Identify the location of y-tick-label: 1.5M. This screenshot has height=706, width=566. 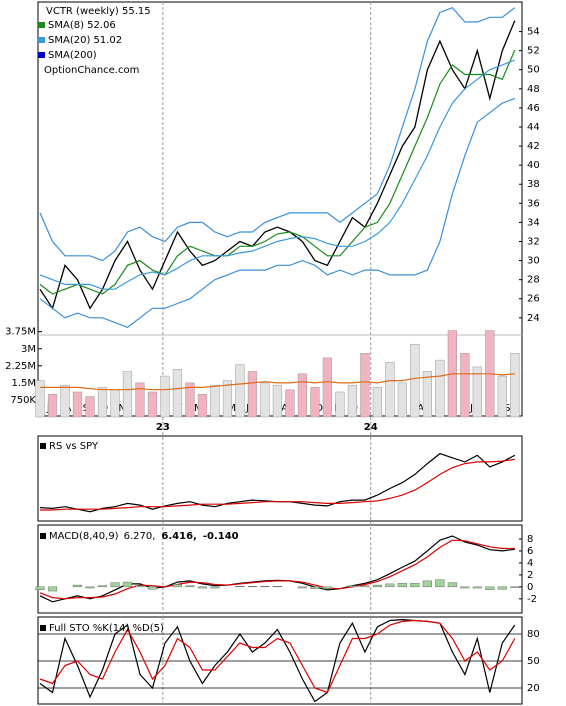
(23, 383).